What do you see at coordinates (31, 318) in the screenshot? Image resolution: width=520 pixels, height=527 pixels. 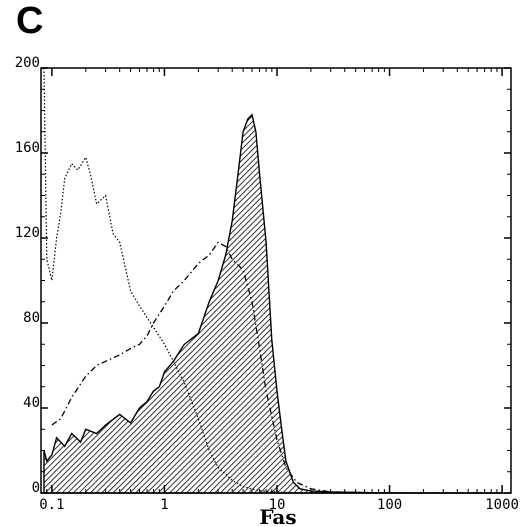 I see `y-tick-label: 80` at bounding box center [31, 318].